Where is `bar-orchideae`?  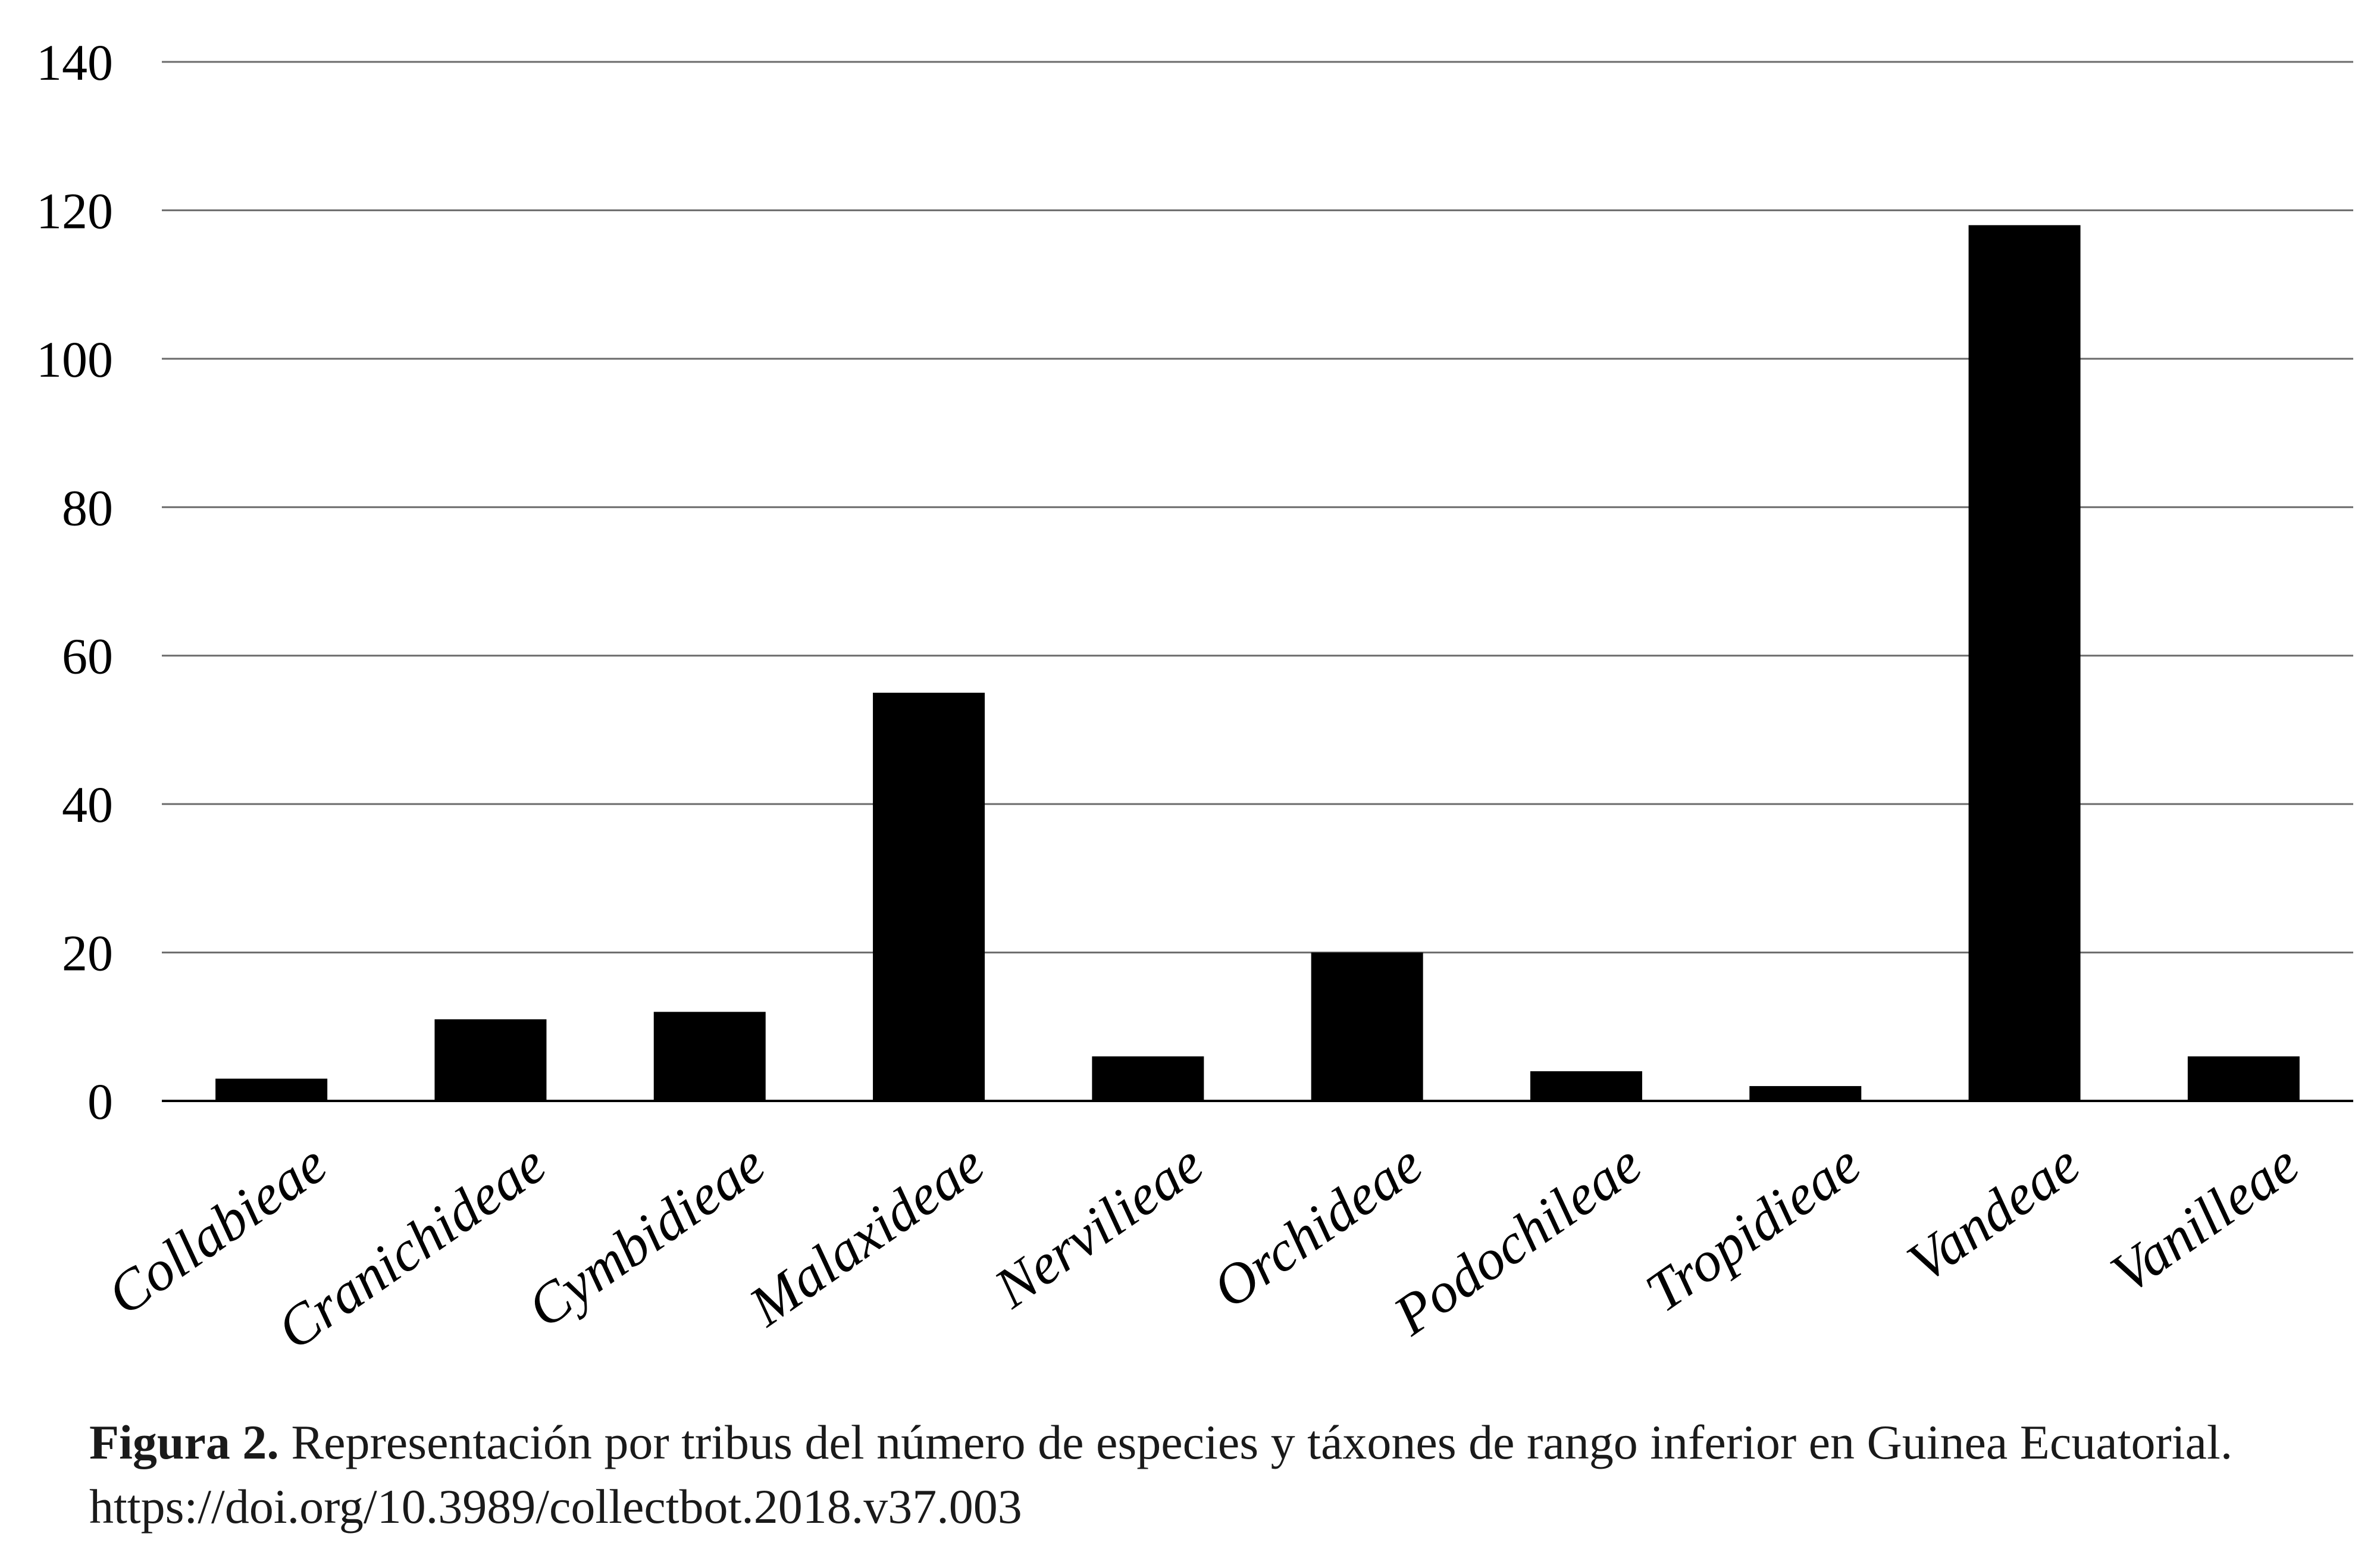
bar-orchideae is located at coordinates (1367, 1026).